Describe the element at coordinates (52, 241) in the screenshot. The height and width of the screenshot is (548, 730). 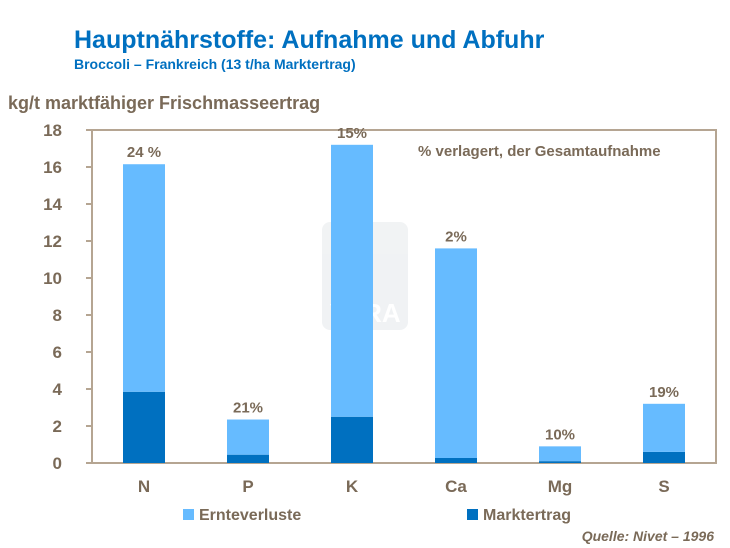
I see `y-tick-label: 12` at that location.